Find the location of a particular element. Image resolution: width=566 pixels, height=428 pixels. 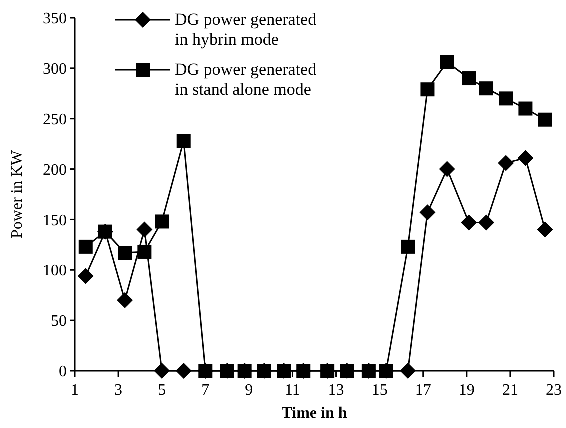

y-tick-label: 250 is located at coordinates (55, 119).